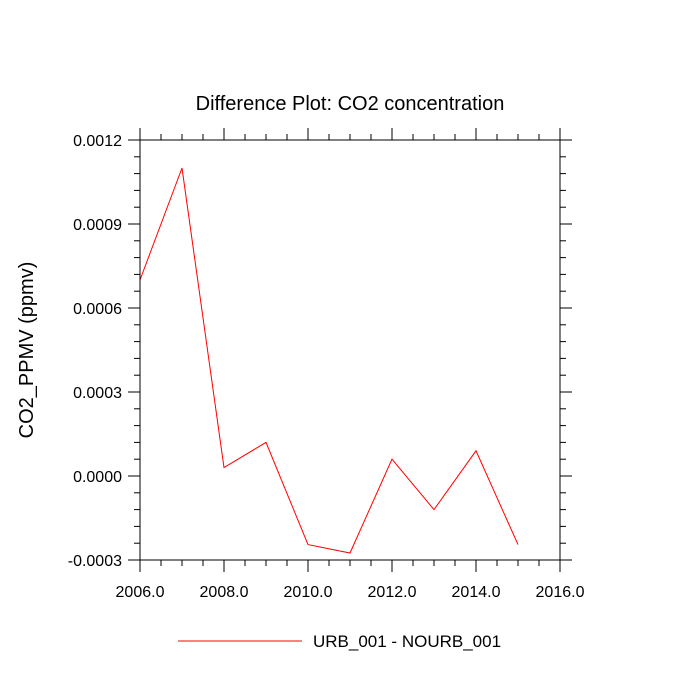 The image size is (700, 700). What do you see at coordinates (97, 393) in the screenshot?
I see `y-tick-label: 0.0003` at bounding box center [97, 393].